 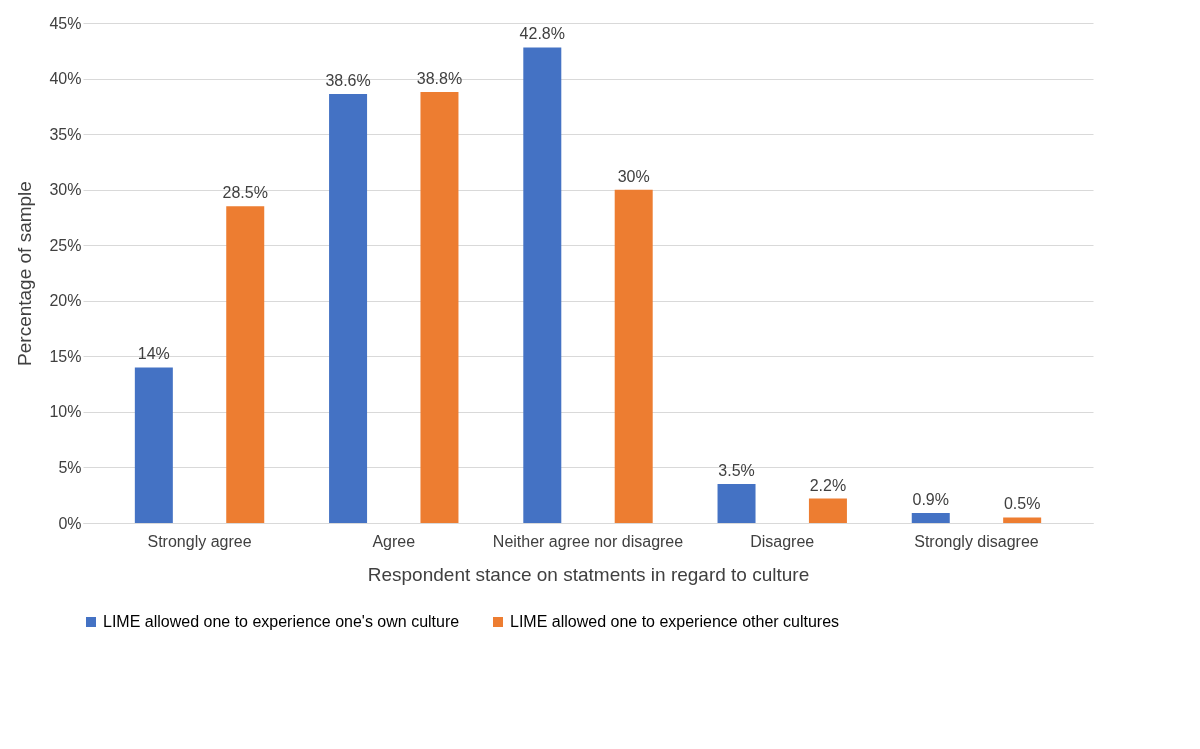 What do you see at coordinates (588, 574) in the screenshot?
I see `x-axis-title: Respondent stance on statments in regard to culture` at bounding box center [588, 574].